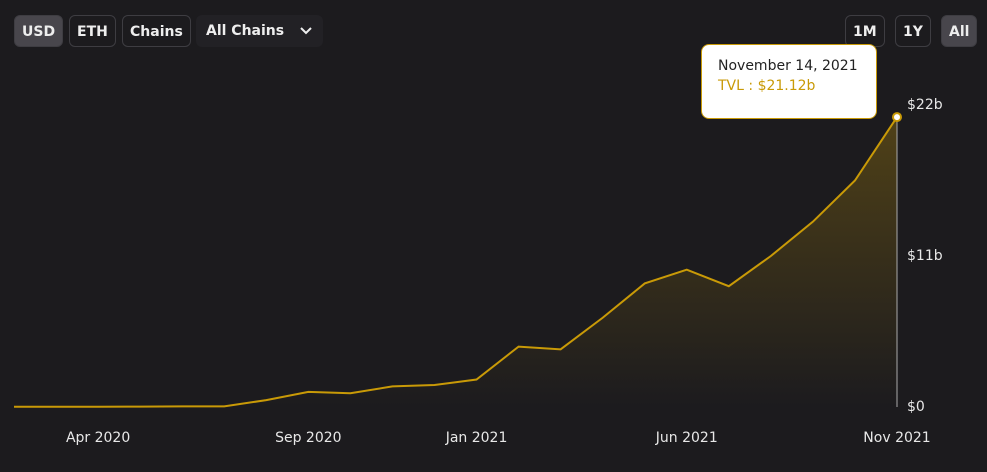  I want to click on y-tick-label: $0, so click(916, 407).